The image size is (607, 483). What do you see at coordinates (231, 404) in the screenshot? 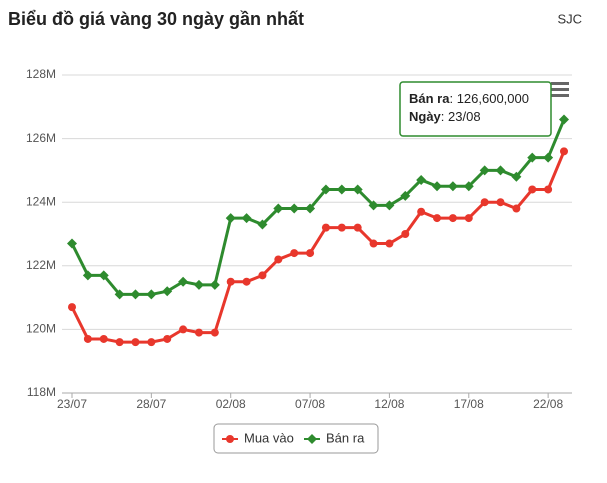
I see `x-tick-label: 02/08` at bounding box center [231, 404].